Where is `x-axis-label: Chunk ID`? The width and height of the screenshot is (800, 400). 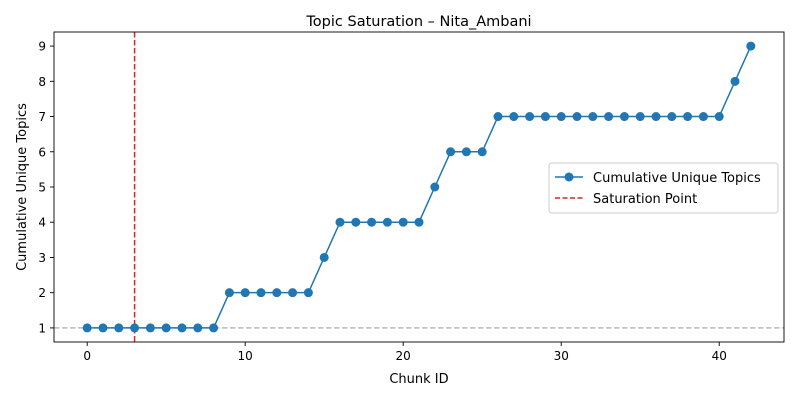 x-axis-label: Chunk ID is located at coordinates (418, 379).